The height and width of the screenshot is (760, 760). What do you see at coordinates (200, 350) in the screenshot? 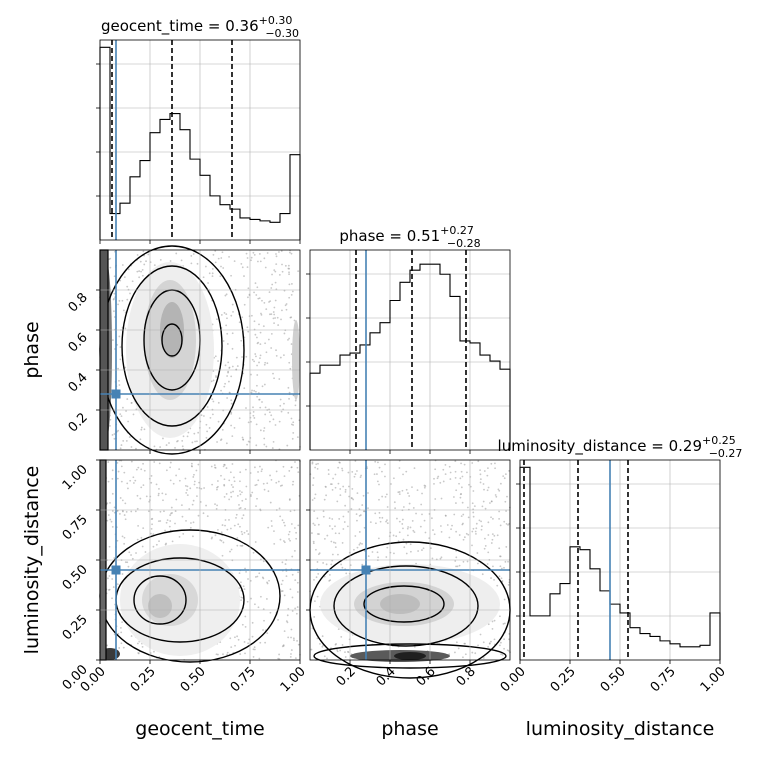
I see `density-grid` at bounding box center [200, 350].